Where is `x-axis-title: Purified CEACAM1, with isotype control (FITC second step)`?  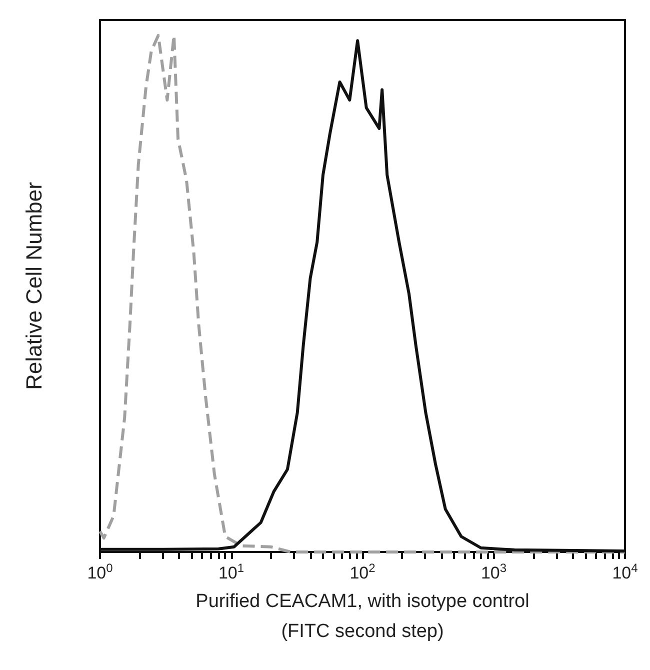
x-axis-title: Purified CEACAM1, with isotype control (FITC second step) is located at coordinates (363, 616).